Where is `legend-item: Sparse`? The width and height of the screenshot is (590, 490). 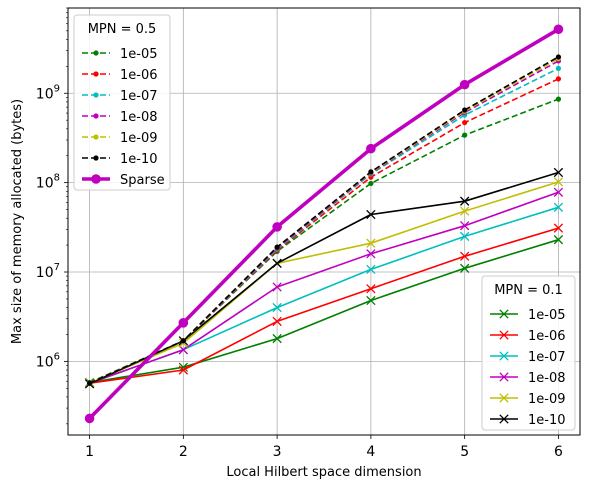
legend-item: Sparse is located at coordinates (123, 180).